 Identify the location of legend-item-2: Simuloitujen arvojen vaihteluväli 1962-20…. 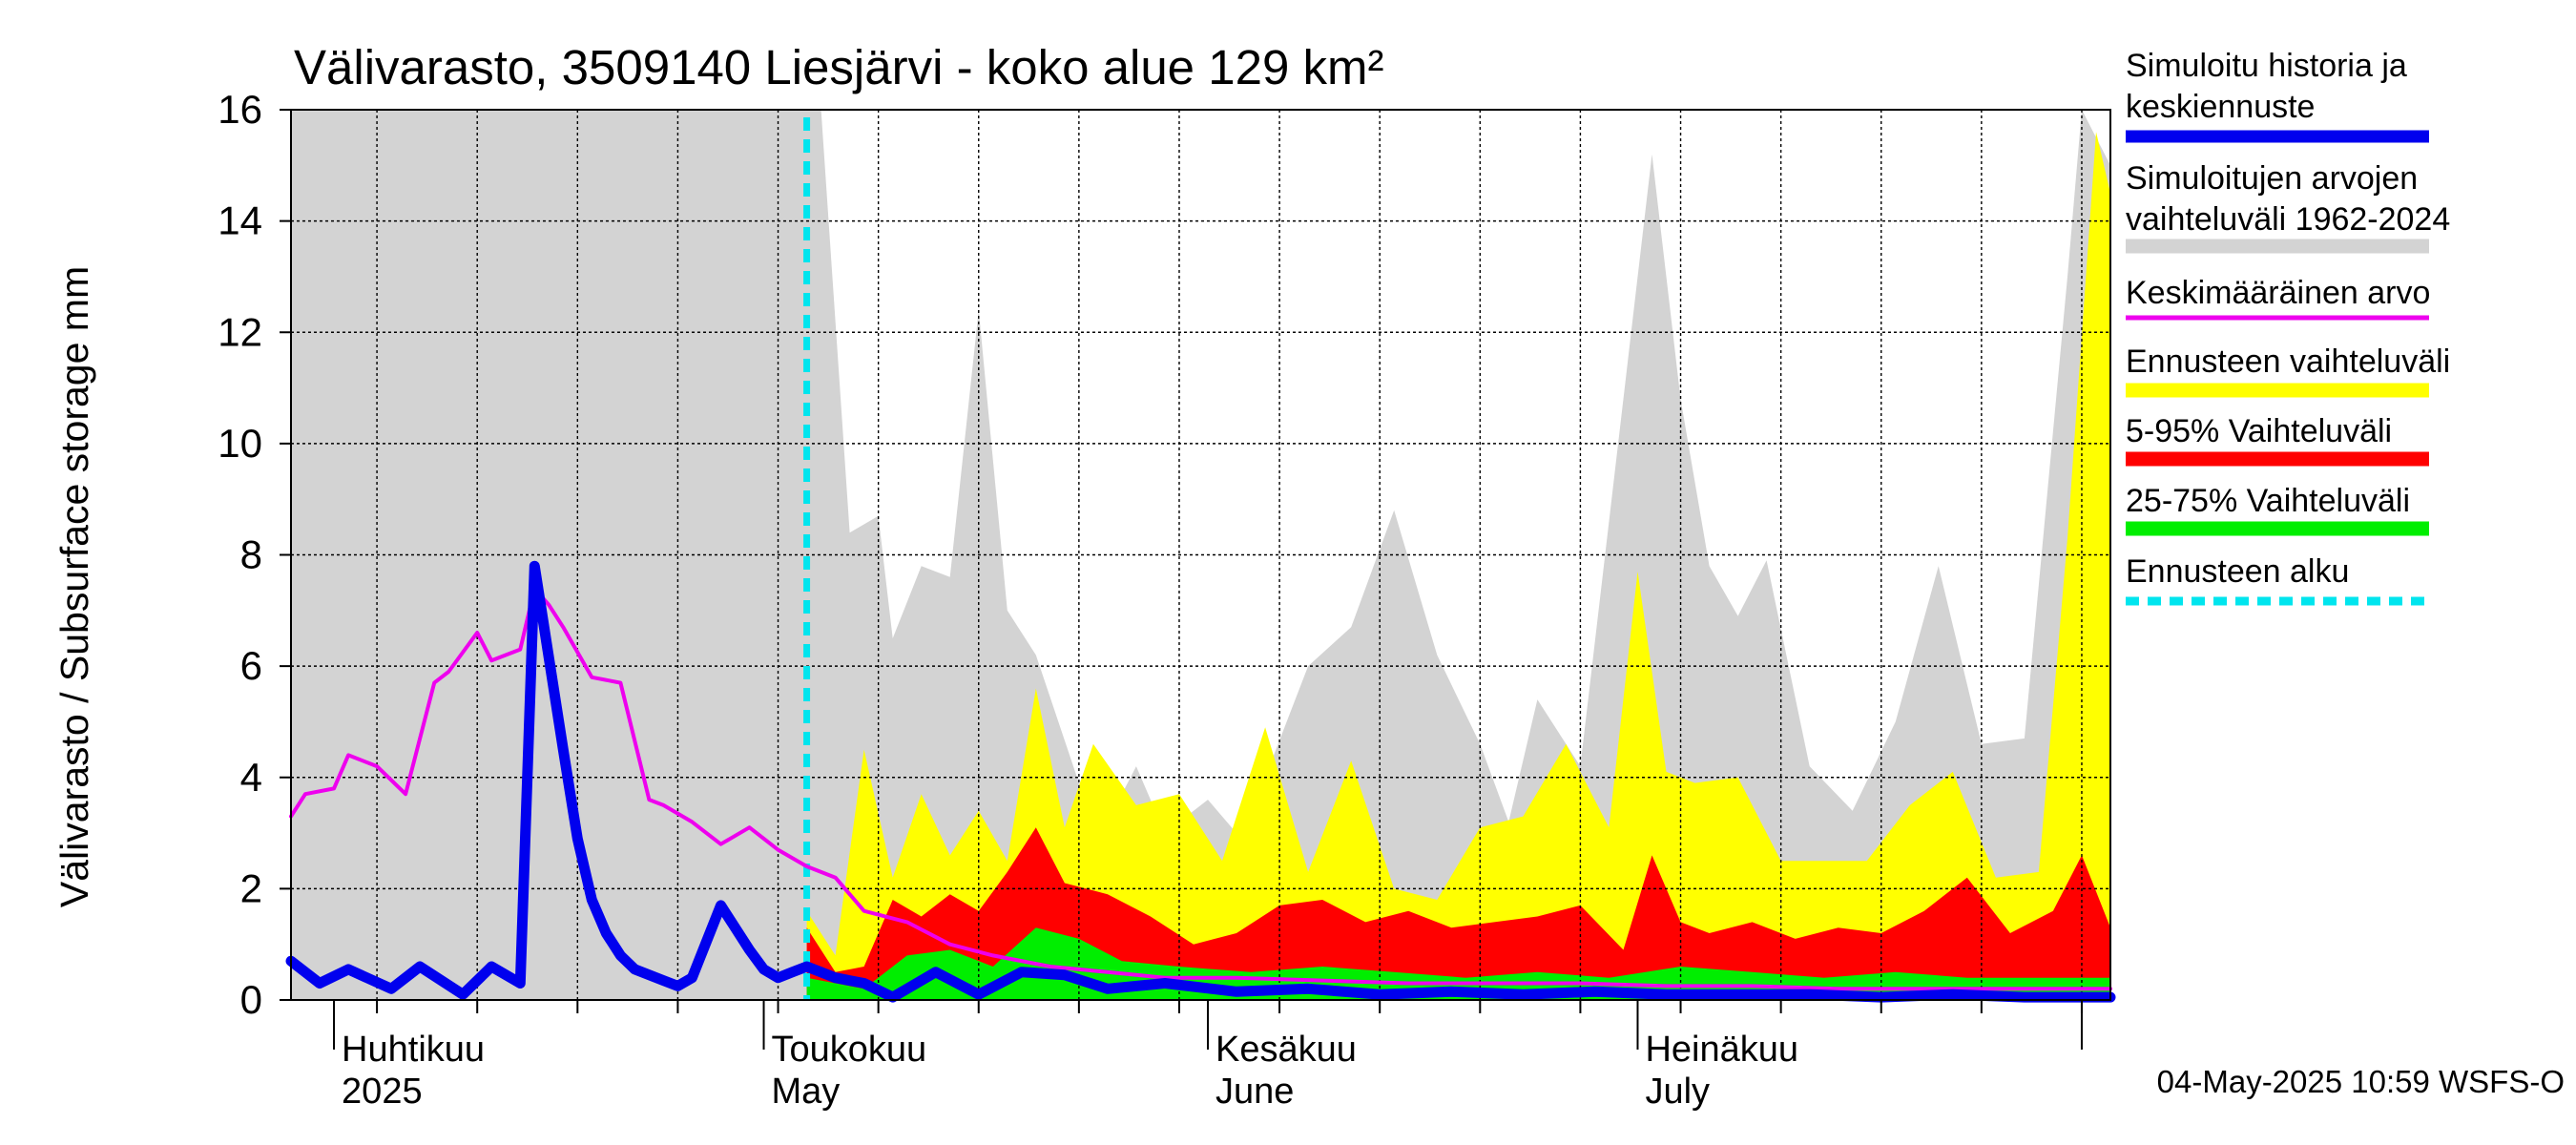
(2288, 207).